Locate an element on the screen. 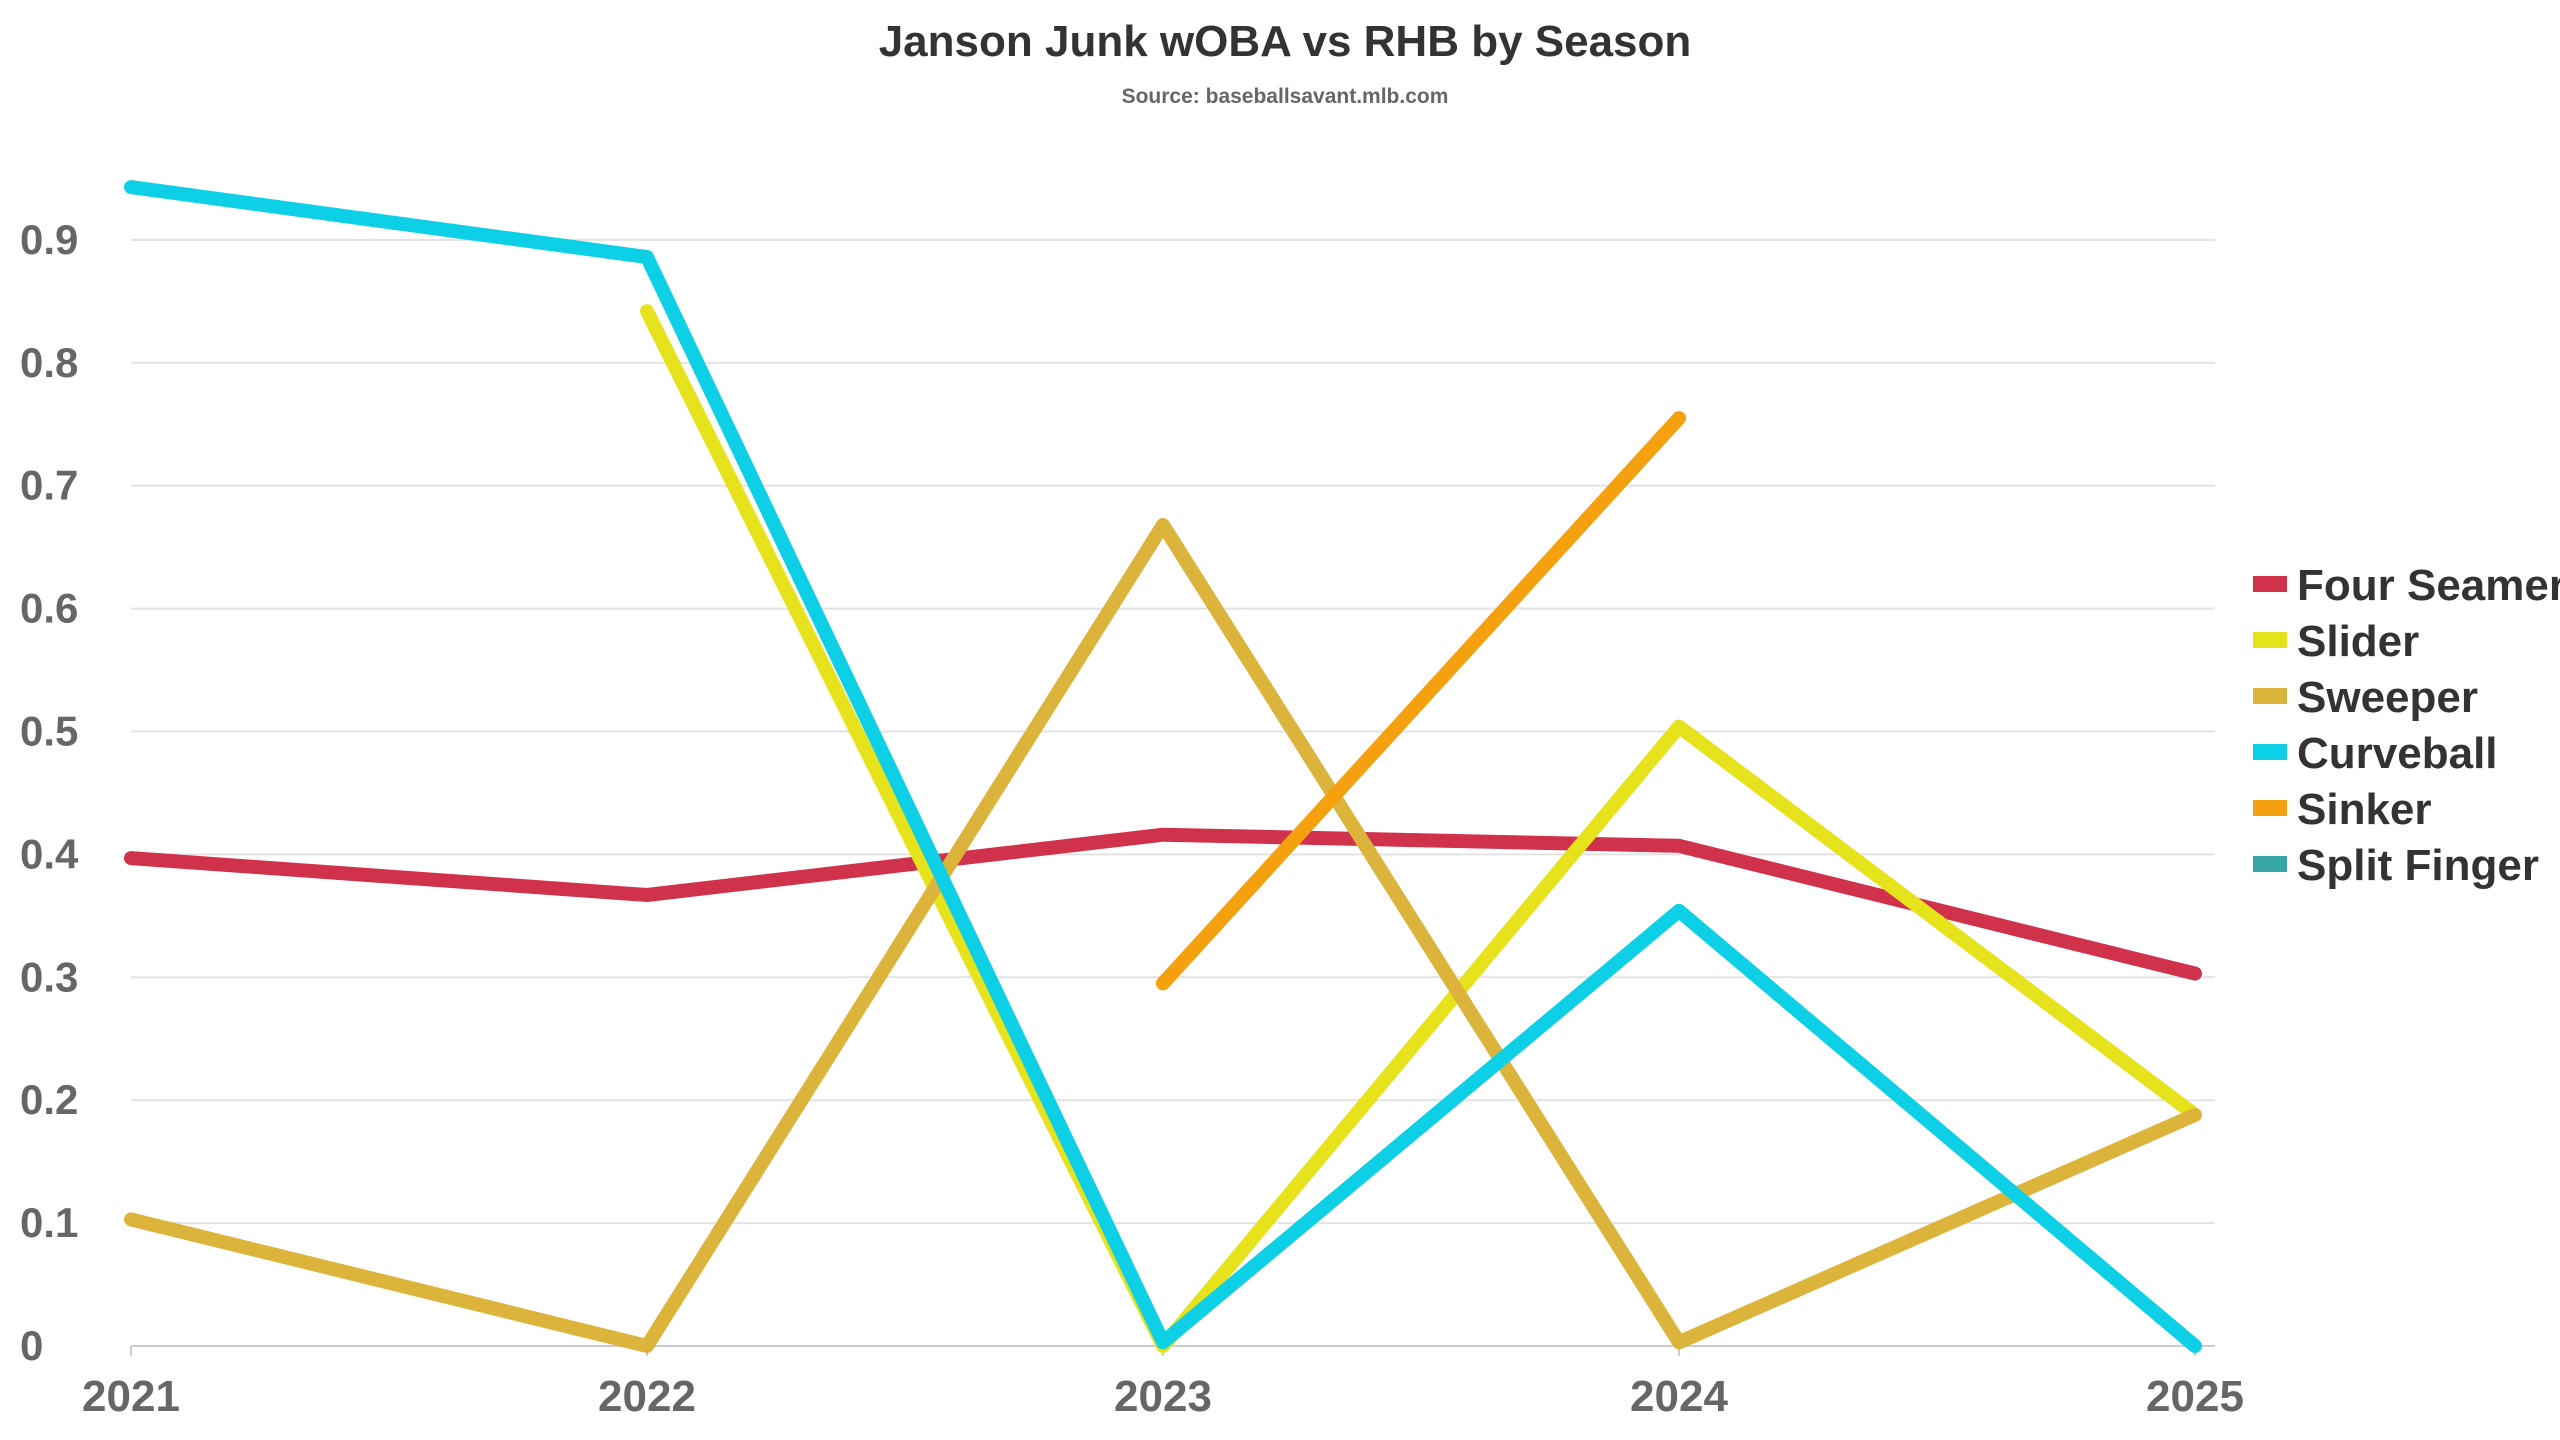 The image size is (2560, 1440). y-tick-label: 0.6 is located at coordinates (49, 608).